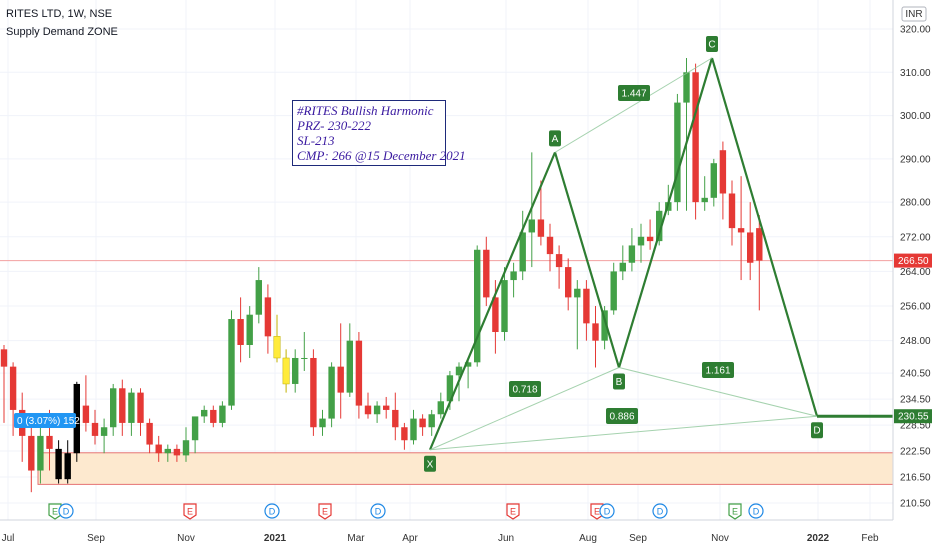 Image resolution: width=932 pixels, height=550 pixels. What do you see at coordinates (915, 73) in the screenshot?
I see `y-tick-label: 310.00` at bounding box center [915, 73].